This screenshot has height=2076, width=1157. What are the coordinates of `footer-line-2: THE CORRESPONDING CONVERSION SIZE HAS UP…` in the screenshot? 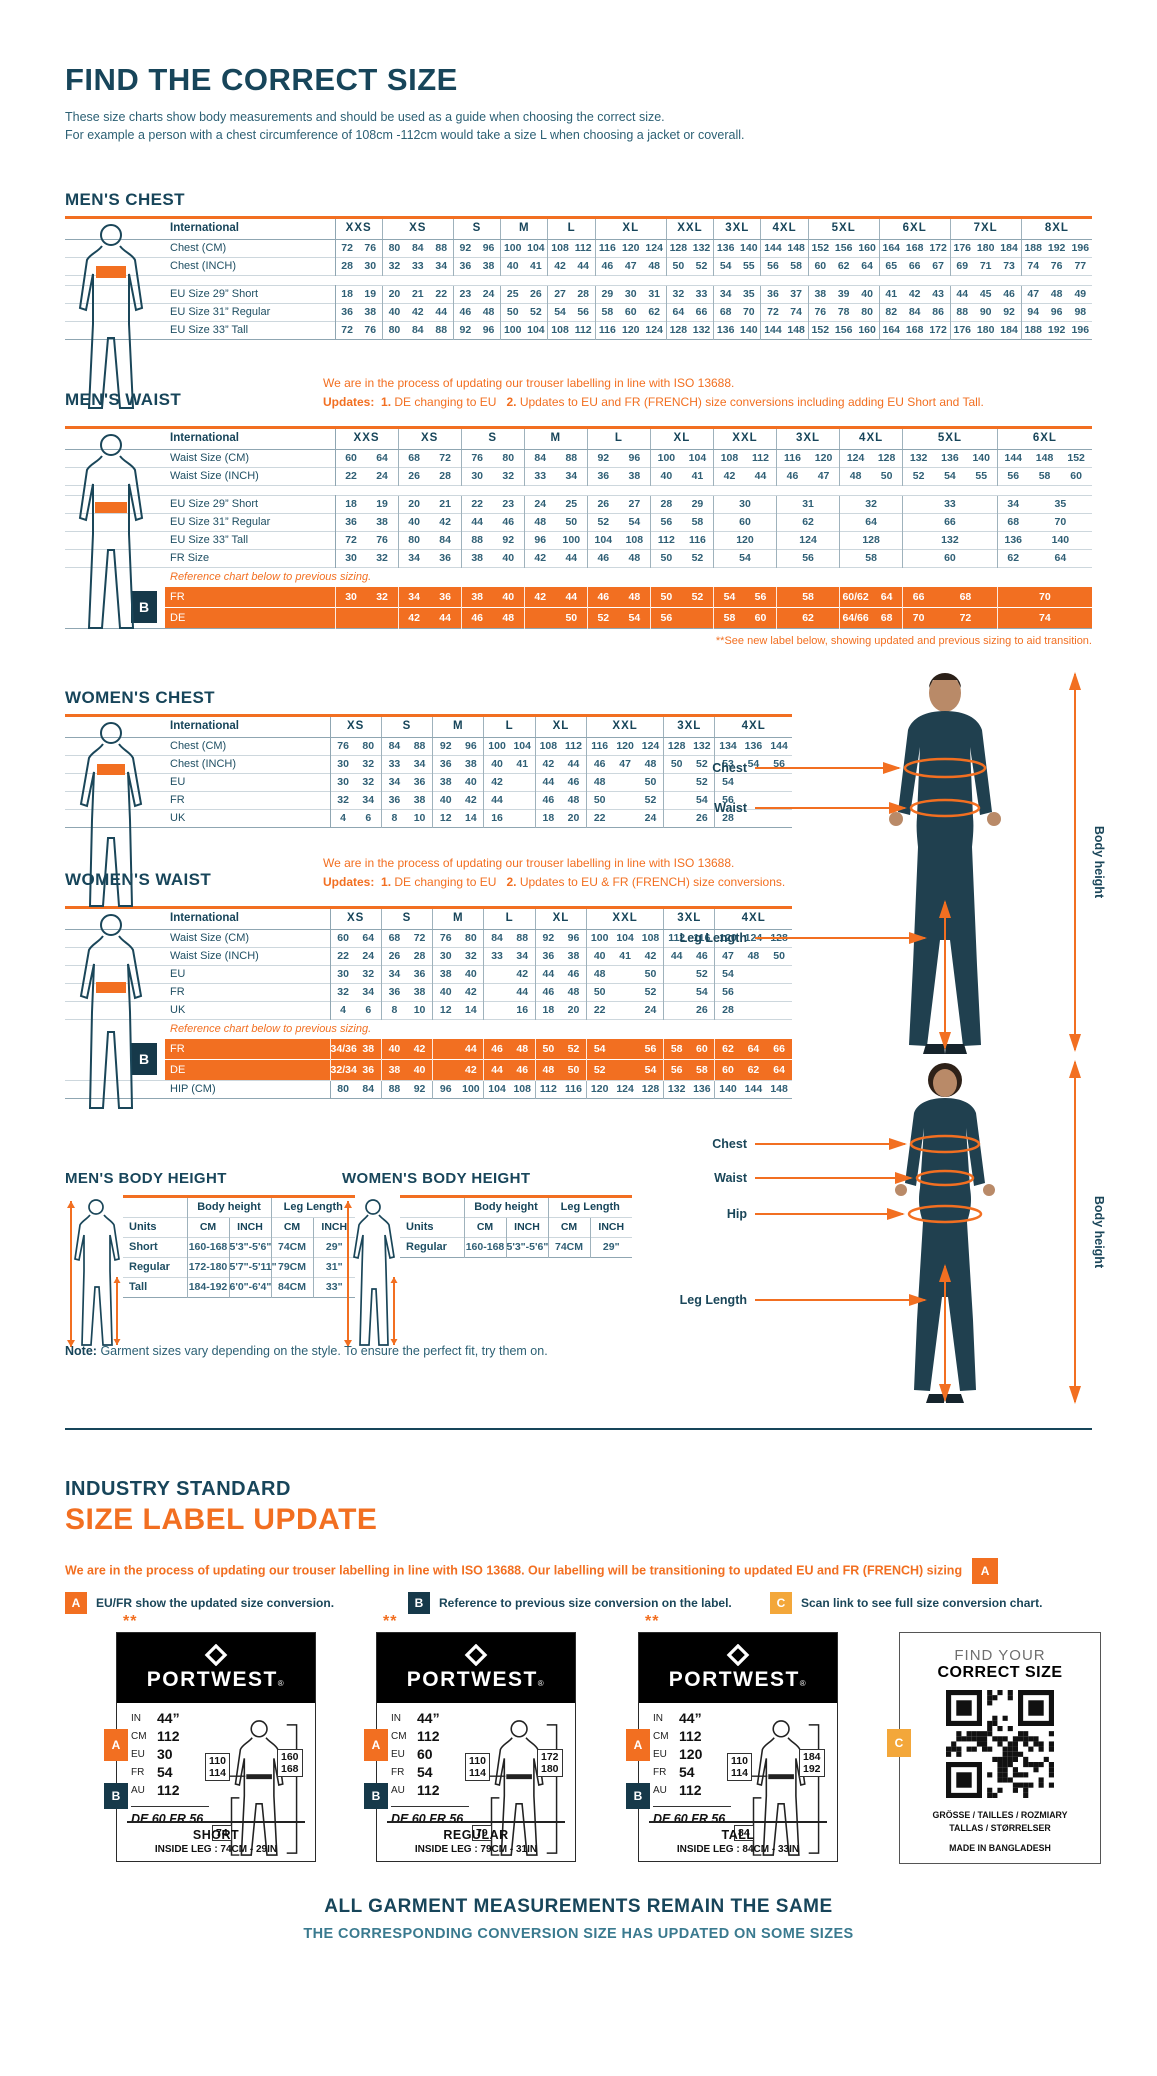 It's located at (578, 1934).